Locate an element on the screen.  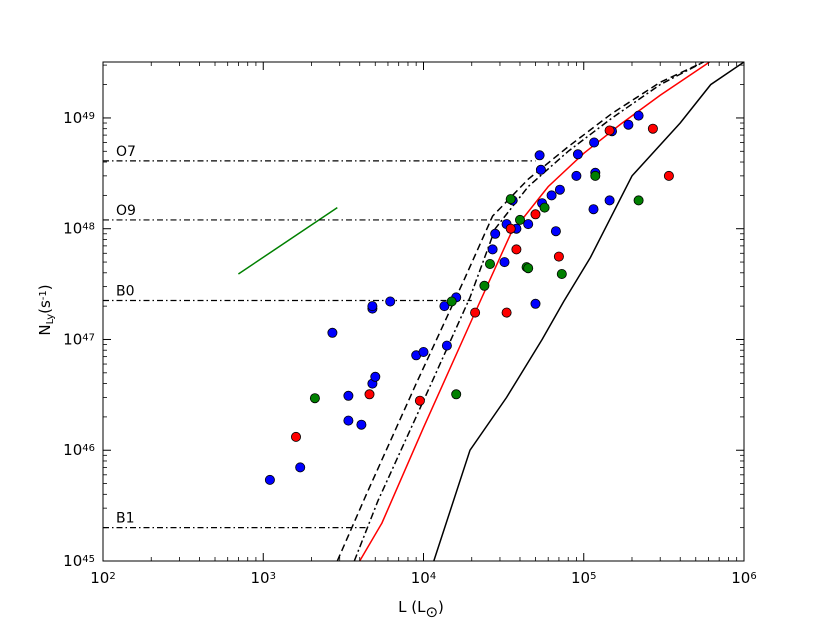
x-tick-label: 103 is located at coordinates (263, 578).